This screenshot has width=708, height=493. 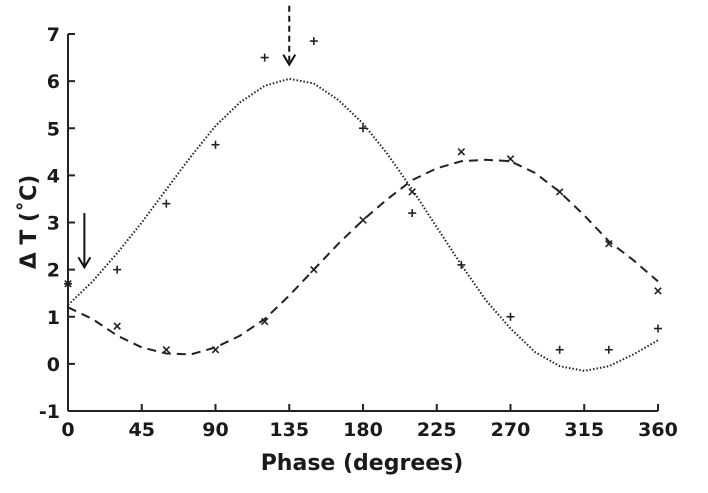 What do you see at coordinates (53, 365) in the screenshot?
I see `y-tick-label: 0` at bounding box center [53, 365].